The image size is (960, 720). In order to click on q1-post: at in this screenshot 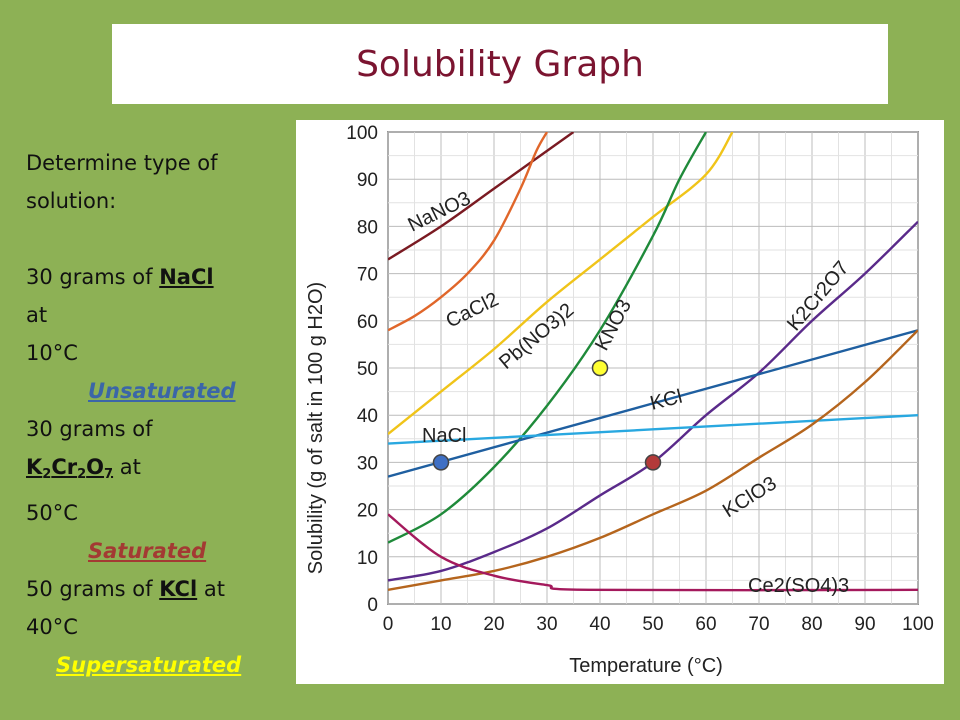, I will do `click(37, 315)`.